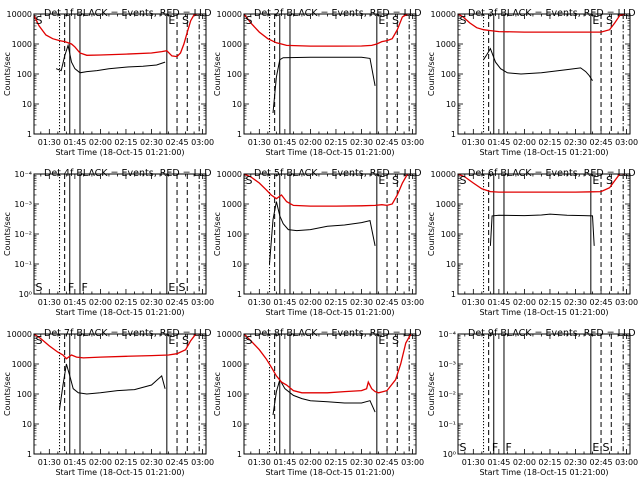 The width and height of the screenshot is (640, 480). I want to click on y-tick-label: 10⁻², so click(447, 394).